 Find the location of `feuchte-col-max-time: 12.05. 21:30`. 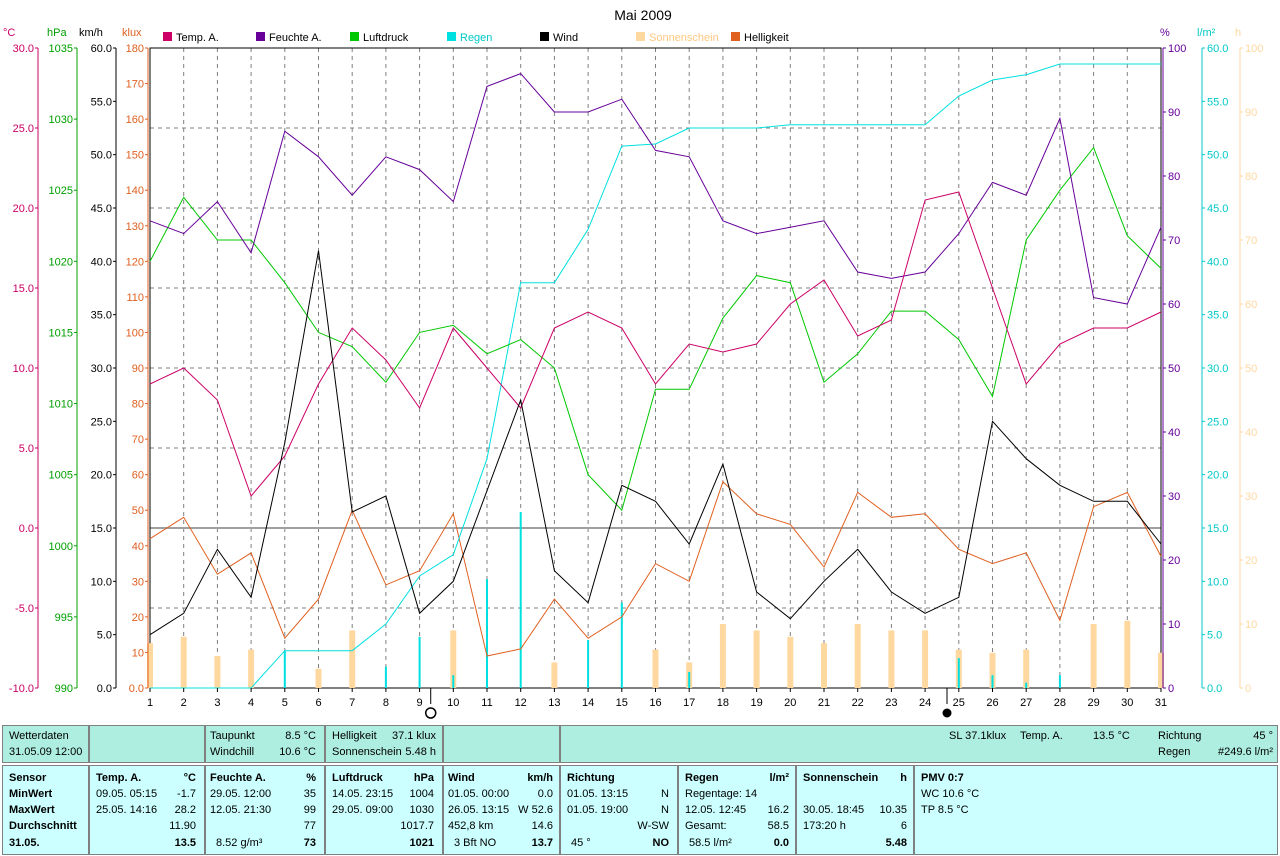

feuchte-col-max-time: 12.05. 21:30 is located at coordinates (241, 810).